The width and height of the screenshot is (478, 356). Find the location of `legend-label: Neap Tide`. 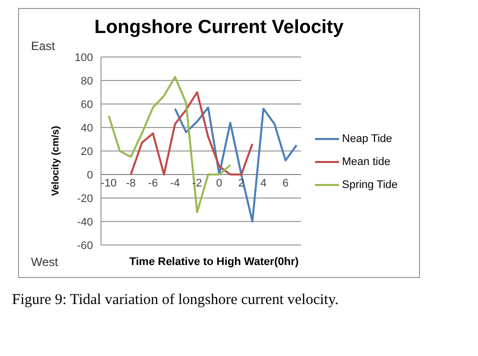

legend-label: Neap Tide is located at coordinates (367, 138).